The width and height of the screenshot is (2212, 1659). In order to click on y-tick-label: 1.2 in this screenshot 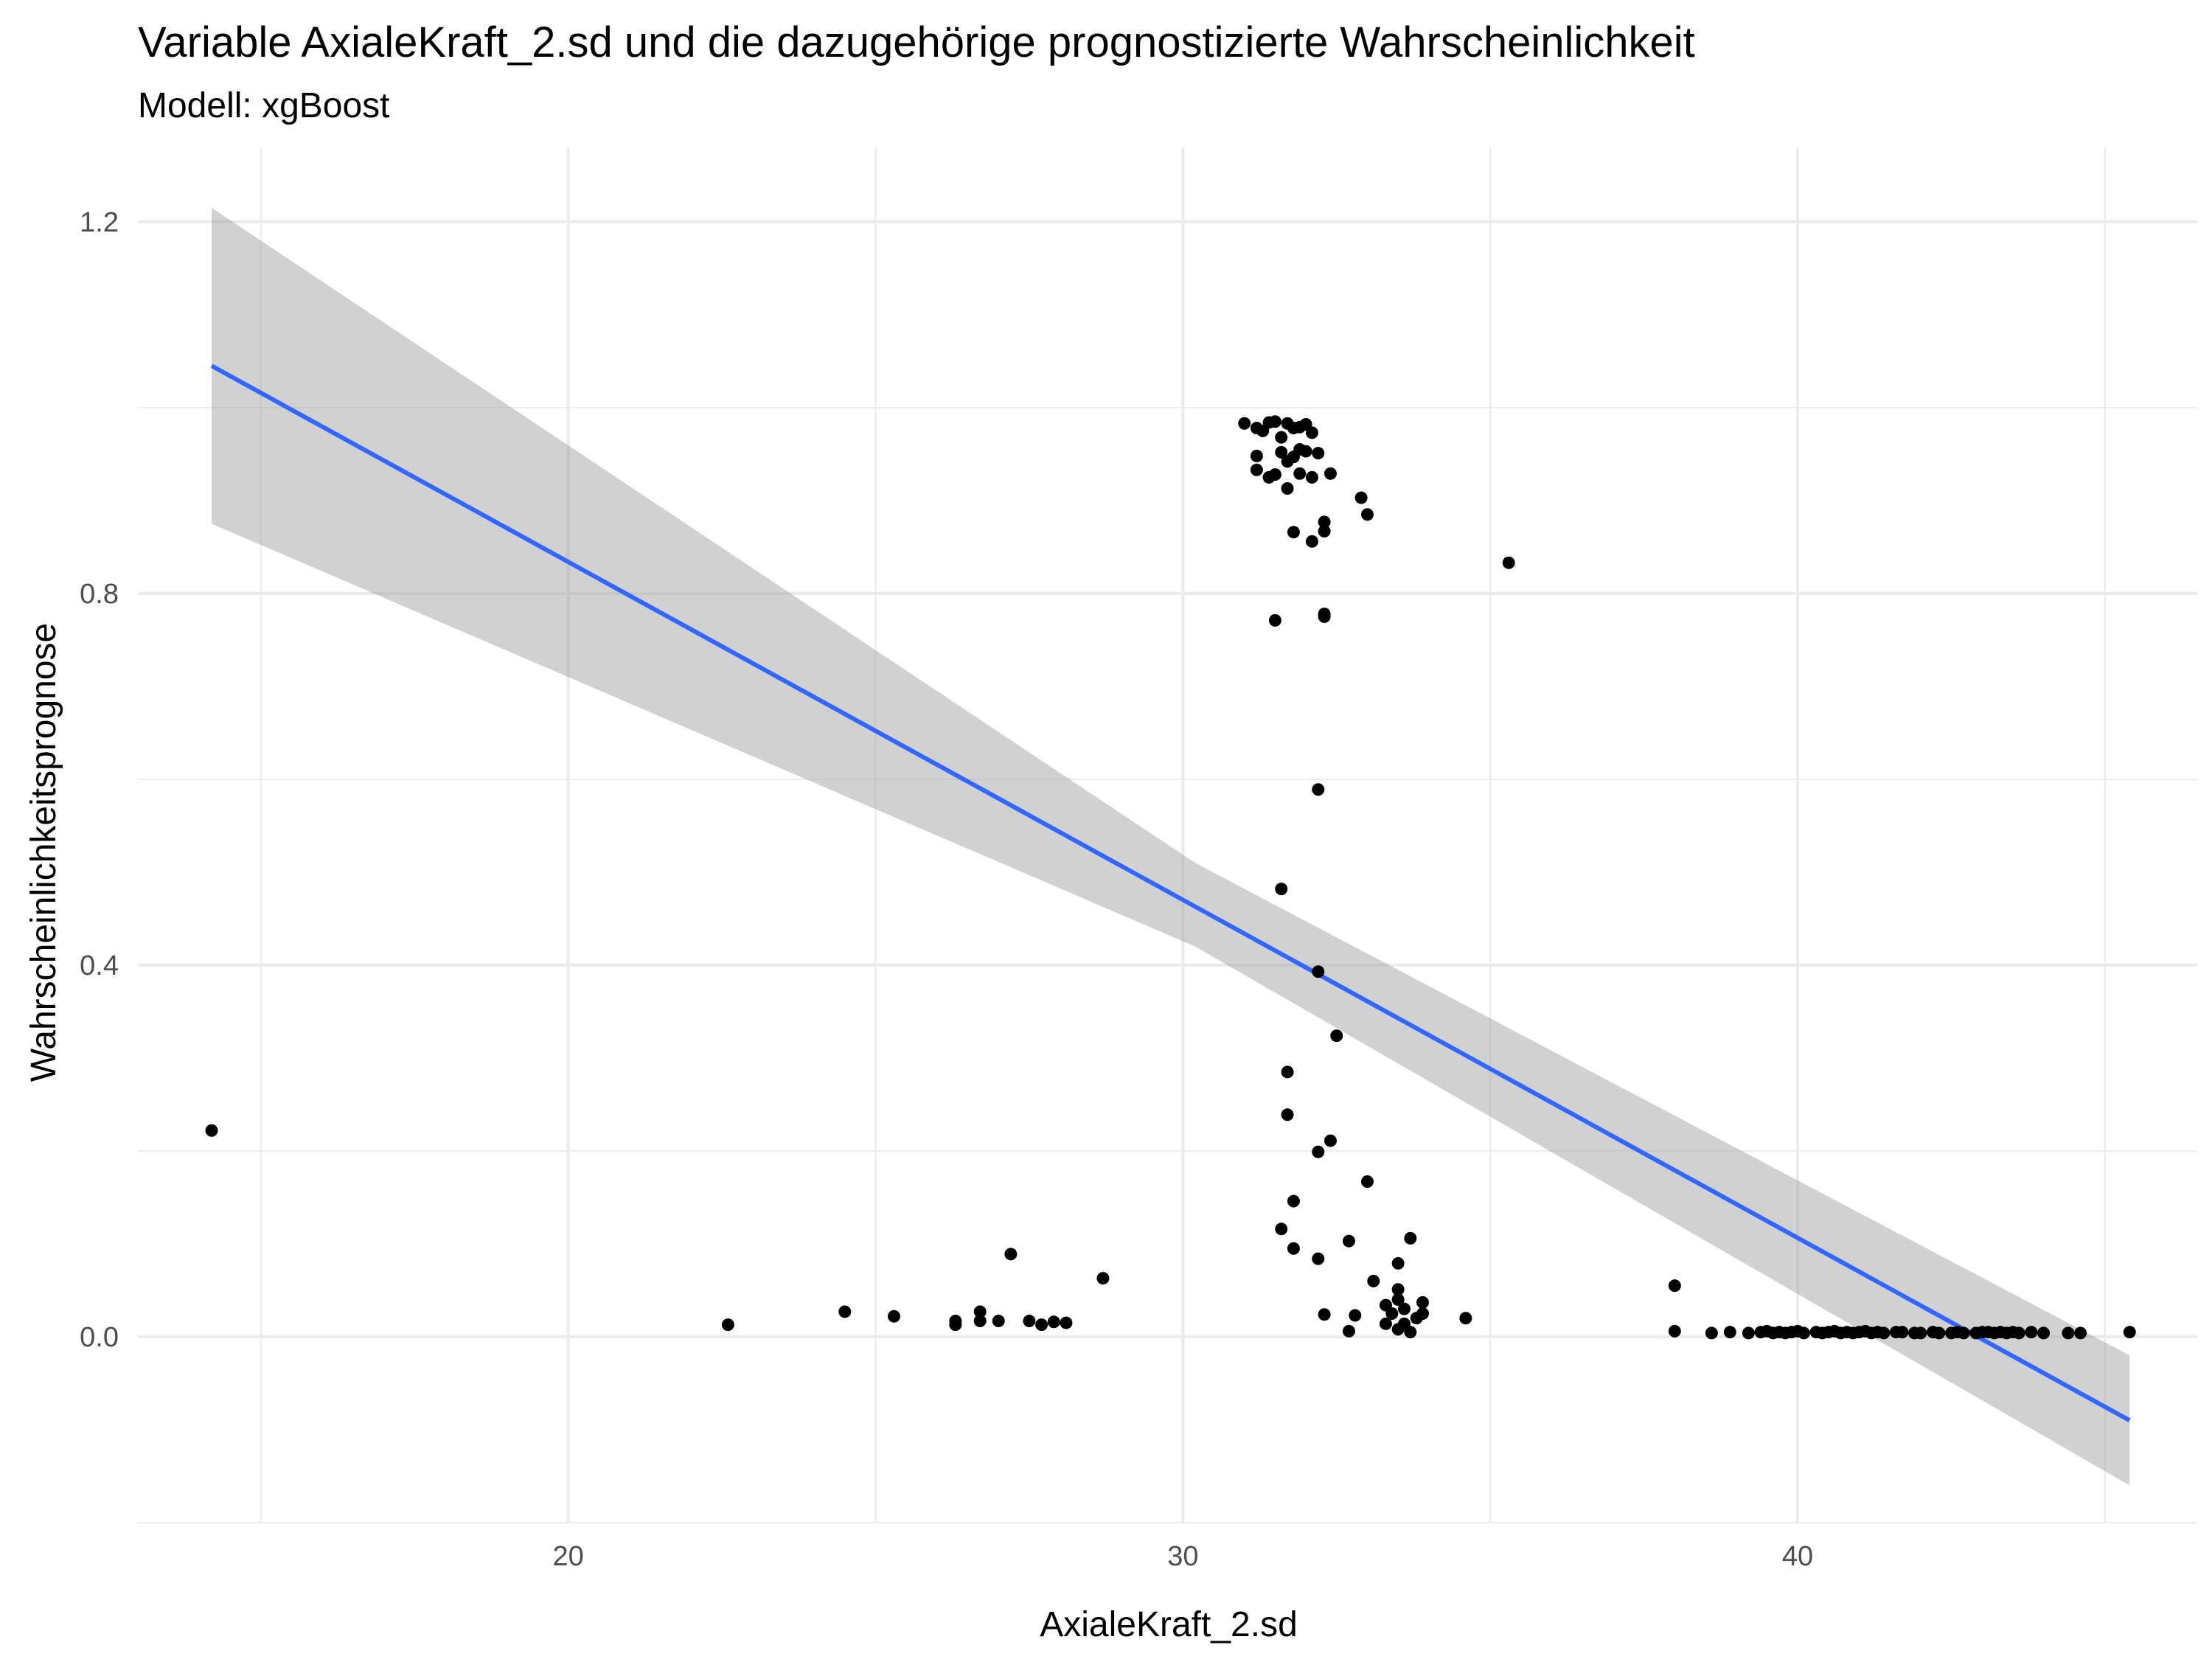, I will do `click(99, 222)`.